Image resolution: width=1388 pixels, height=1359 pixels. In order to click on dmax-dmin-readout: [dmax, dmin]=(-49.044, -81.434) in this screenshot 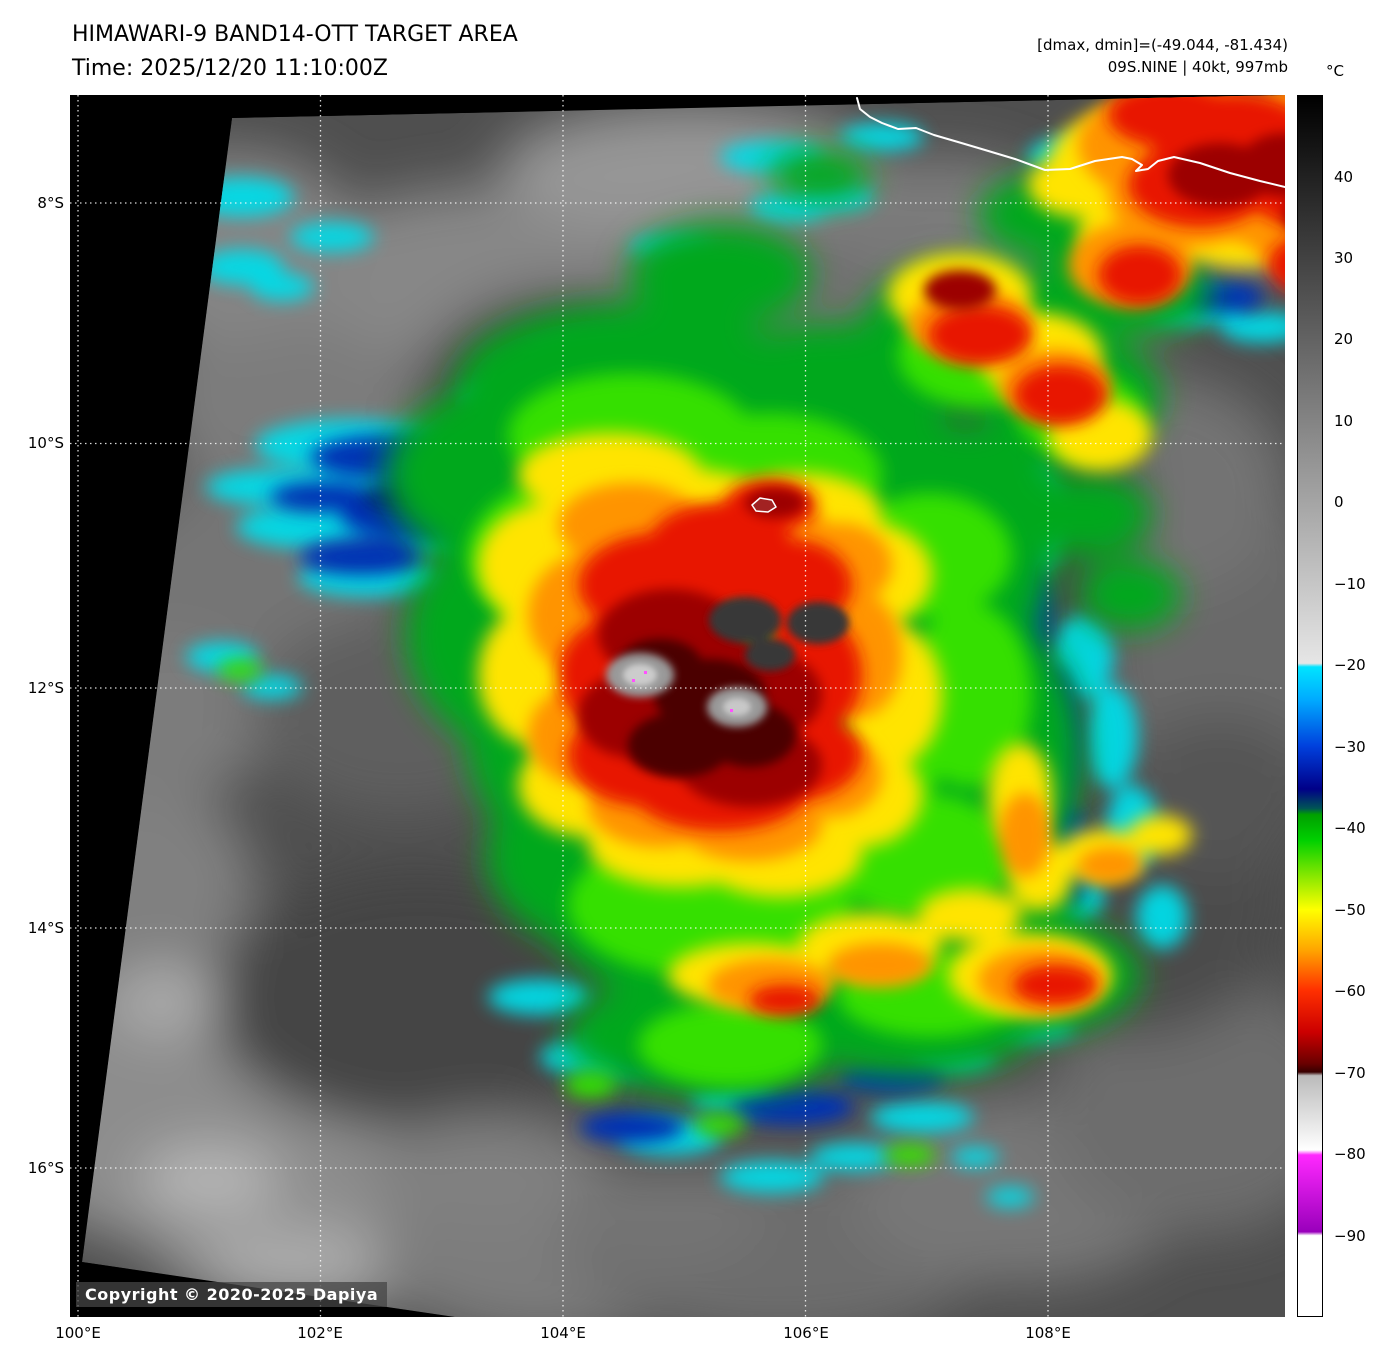, I will do `click(1162, 45)`.